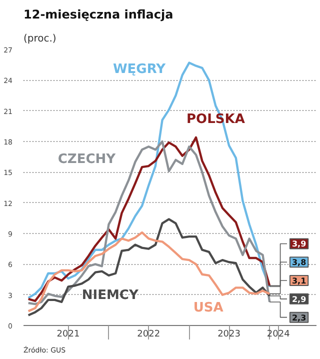 This screenshot has width=320, height=359. I want to click on x-tick-label: 2022, so click(148, 335).